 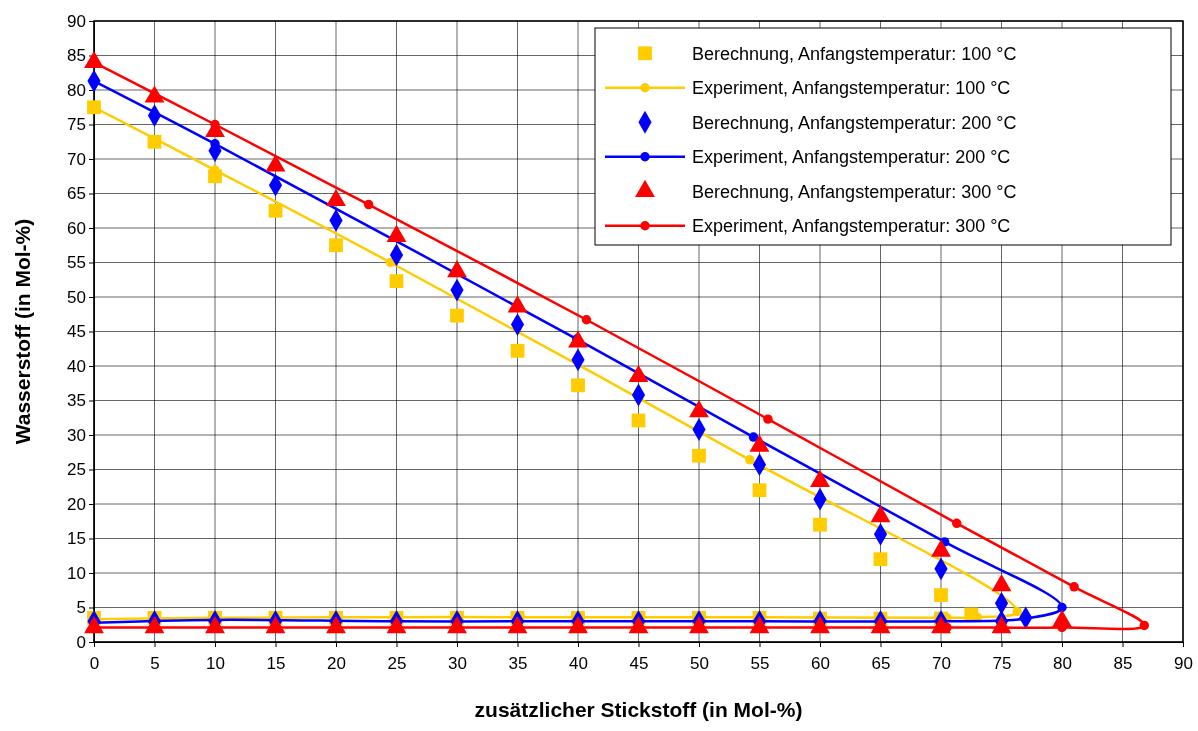 What do you see at coordinates (76, 56) in the screenshot?
I see `y-tick-label: 85` at bounding box center [76, 56].